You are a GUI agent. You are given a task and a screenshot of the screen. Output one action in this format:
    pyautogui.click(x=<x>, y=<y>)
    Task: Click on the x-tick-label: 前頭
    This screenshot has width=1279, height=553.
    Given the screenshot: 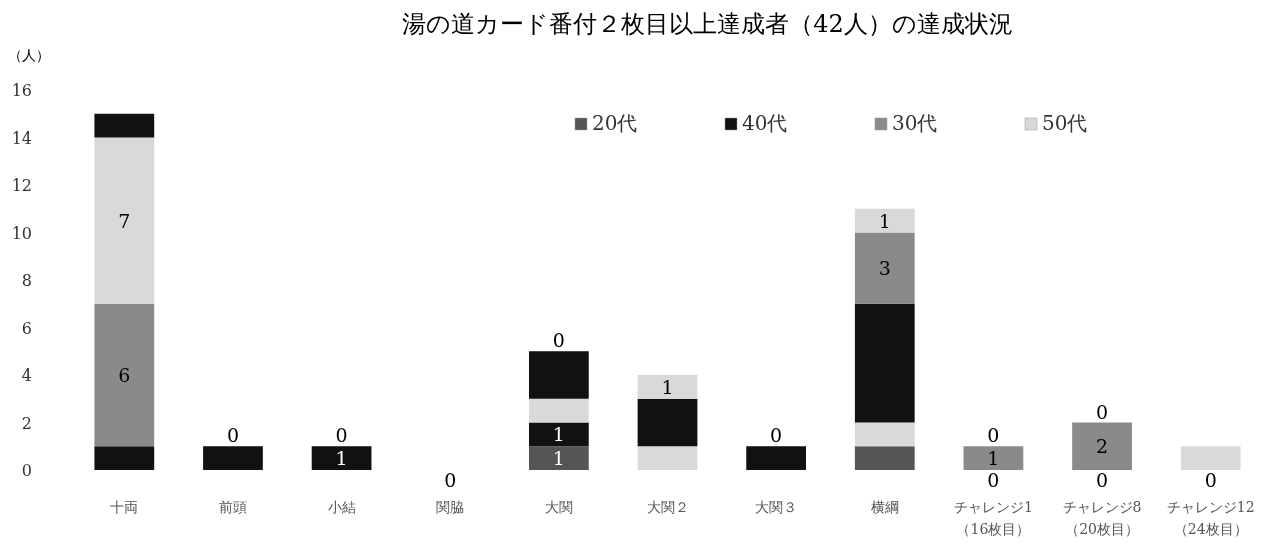 What is the action you would take?
    pyautogui.click(x=232, y=507)
    